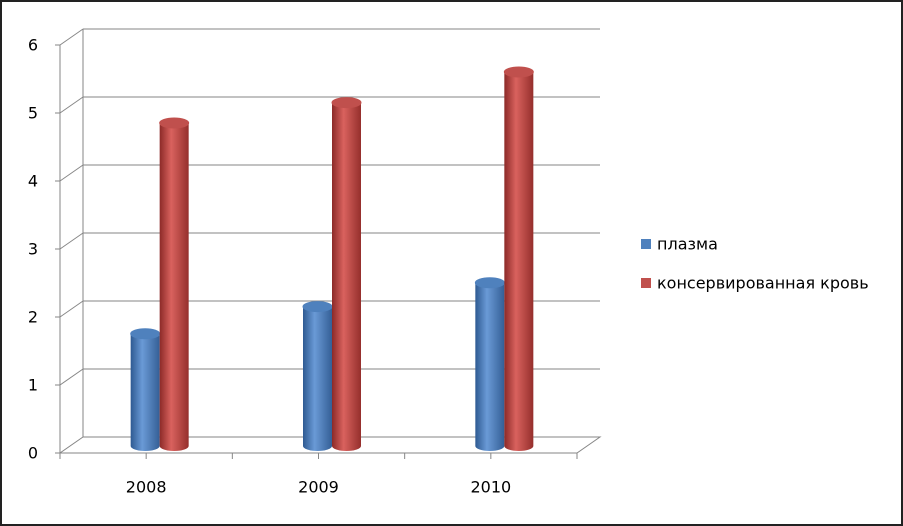 The width and height of the screenshot is (903, 526). I want to click on y-tick-label: 2, so click(33, 317).